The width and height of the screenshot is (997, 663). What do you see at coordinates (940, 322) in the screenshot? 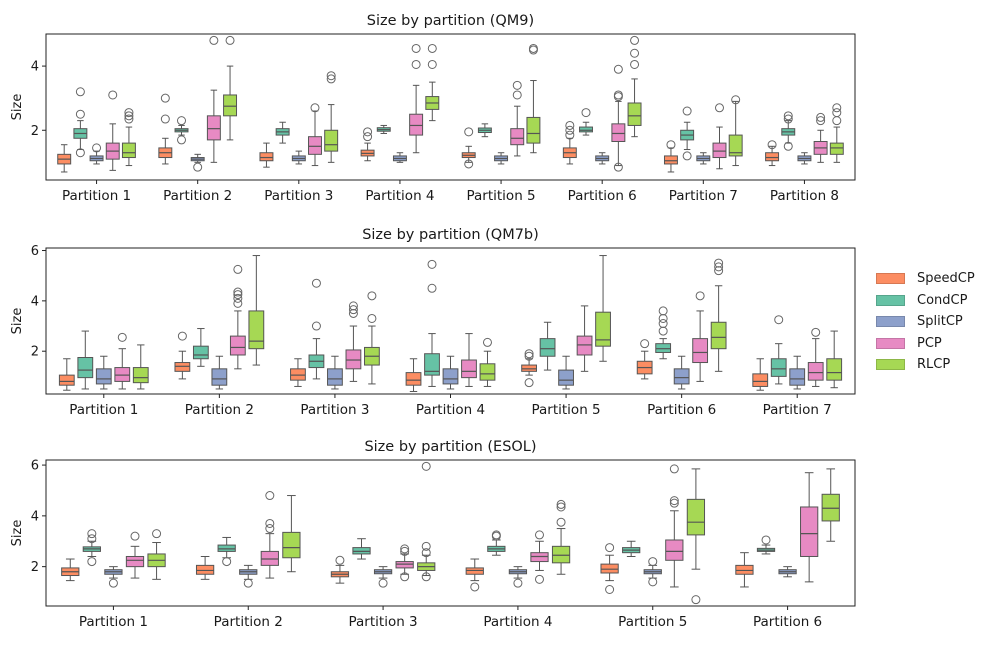
I see `legend-label: SplitCP` at bounding box center [940, 322].